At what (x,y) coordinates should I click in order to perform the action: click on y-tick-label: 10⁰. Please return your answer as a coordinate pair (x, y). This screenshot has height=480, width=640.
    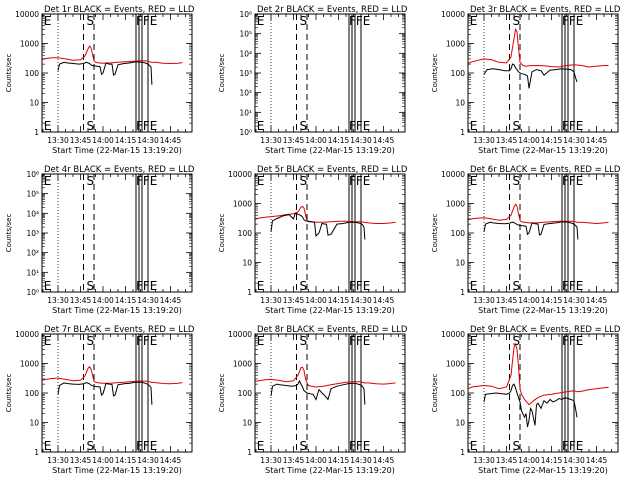
    Looking at the image, I should click on (32, 292).